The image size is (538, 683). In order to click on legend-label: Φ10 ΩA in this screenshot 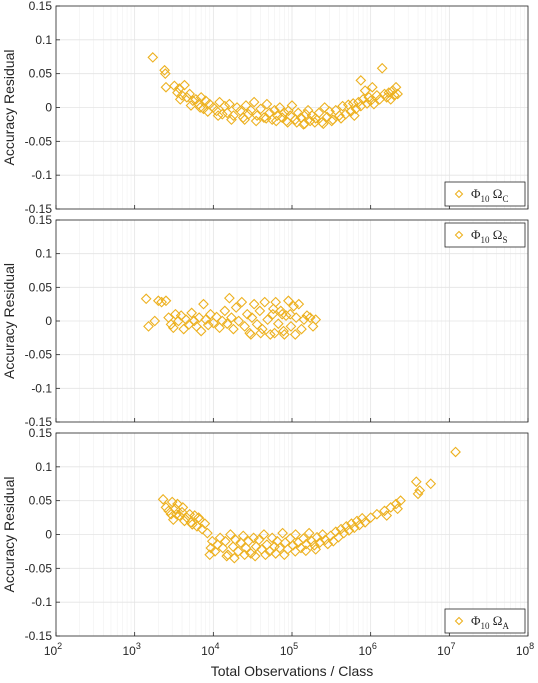, I will do `click(490, 622)`.